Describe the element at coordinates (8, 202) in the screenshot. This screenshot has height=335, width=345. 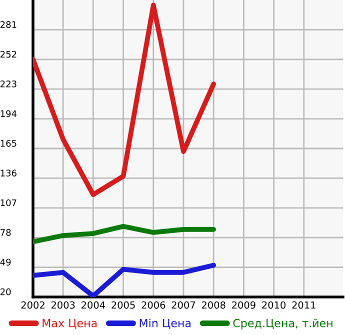
I see `y-tick-label: 107` at that location.